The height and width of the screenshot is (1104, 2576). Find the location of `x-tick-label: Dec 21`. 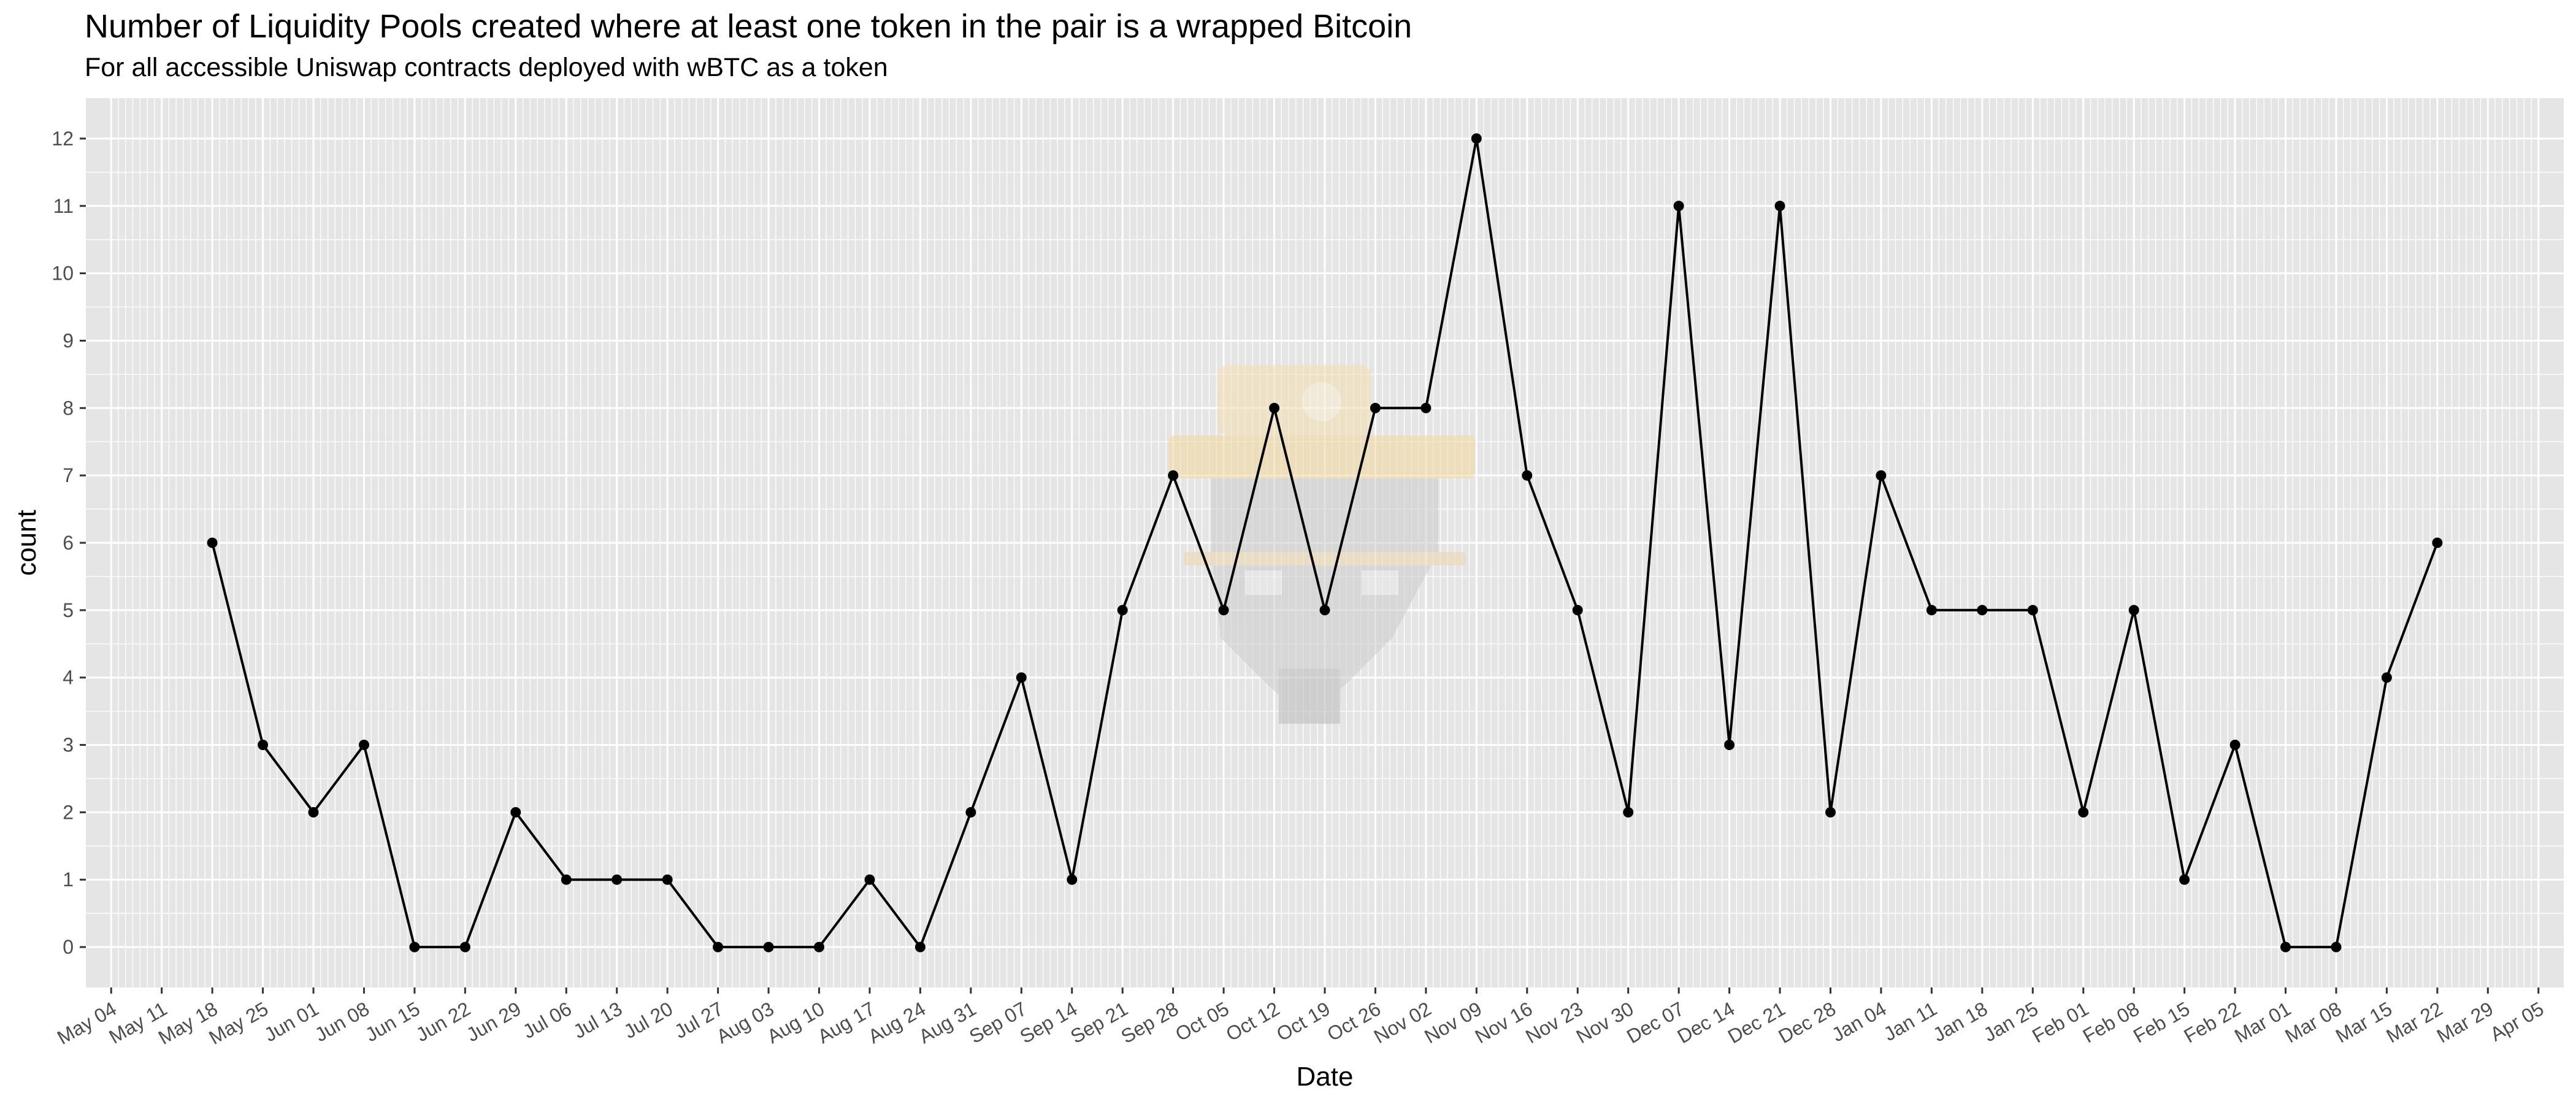

x-tick-label: Dec 21 is located at coordinates (1756, 1022).